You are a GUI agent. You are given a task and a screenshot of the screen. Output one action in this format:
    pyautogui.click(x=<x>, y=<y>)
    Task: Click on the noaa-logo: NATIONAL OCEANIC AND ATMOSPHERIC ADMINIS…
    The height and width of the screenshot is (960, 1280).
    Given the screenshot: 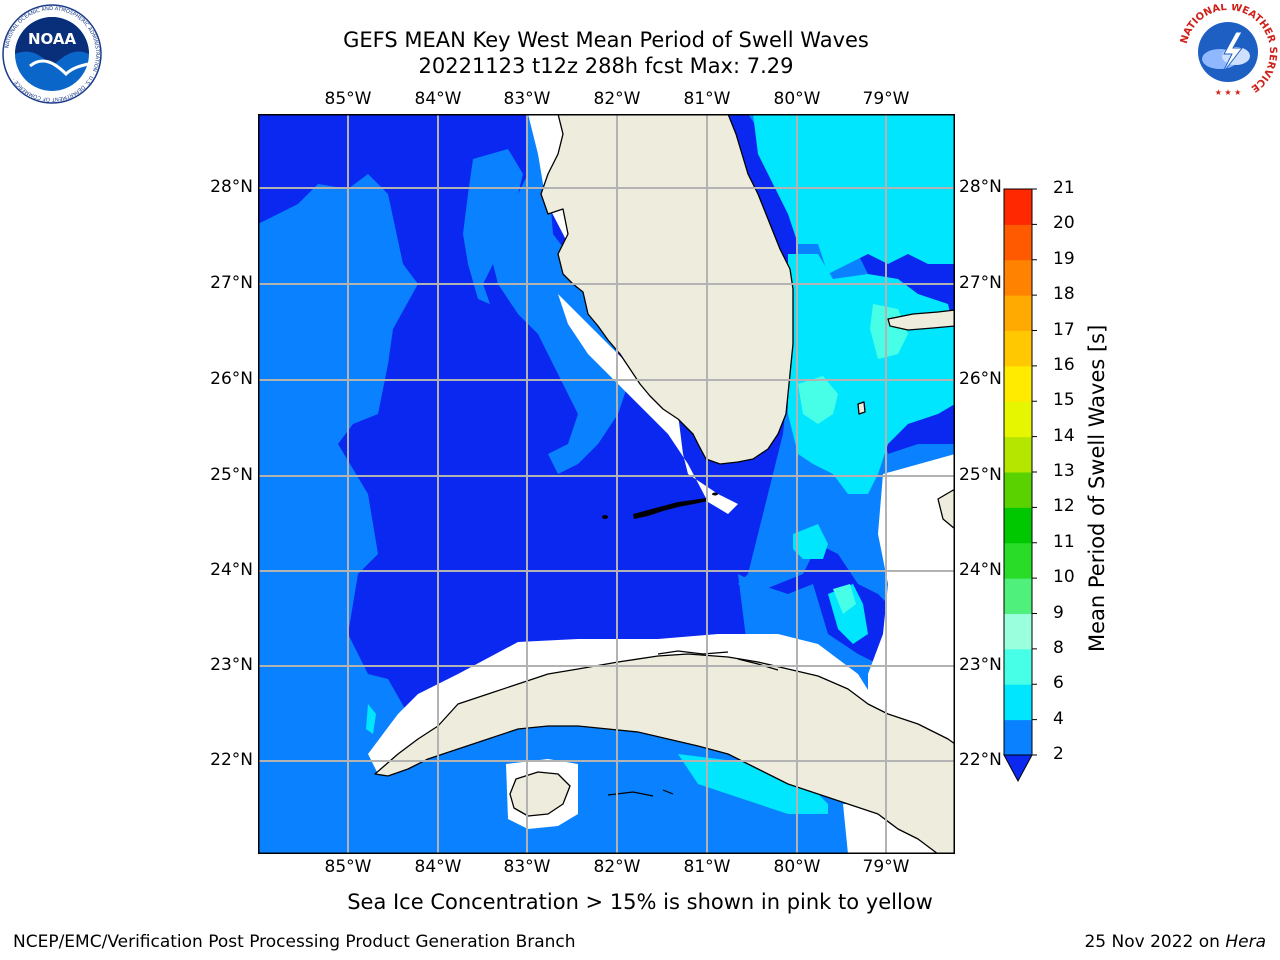 What is the action you would take?
    pyautogui.click(x=52, y=54)
    